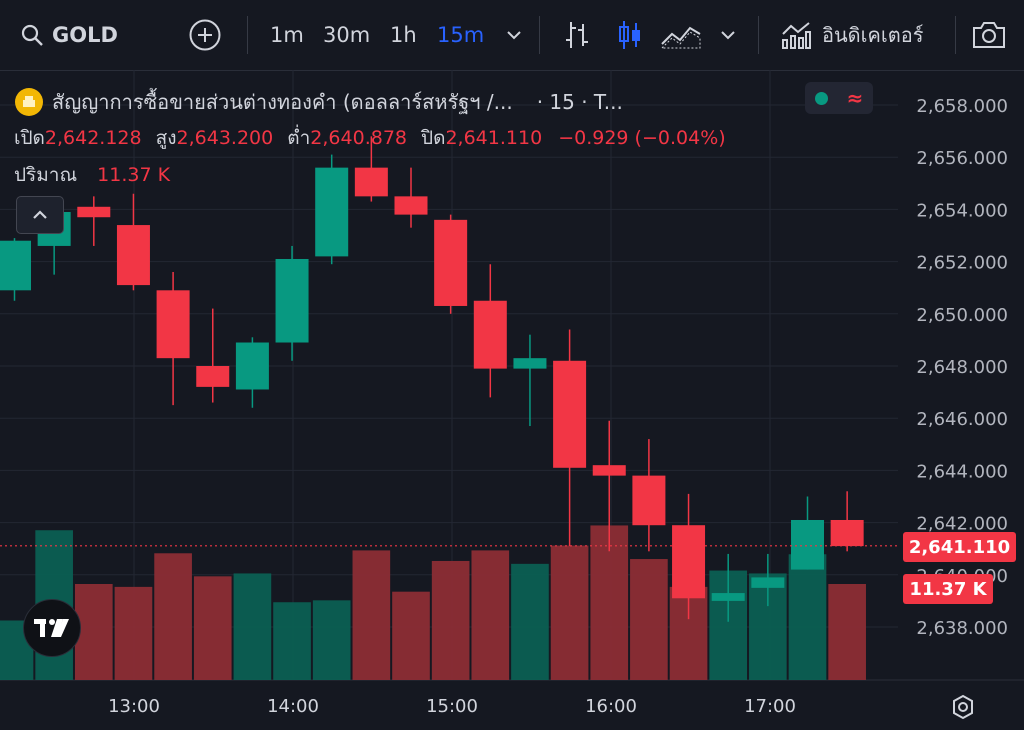 The height and width of the screenshot is (730, 1024). I want to click on plus-circle-icon, so click(205, 35).